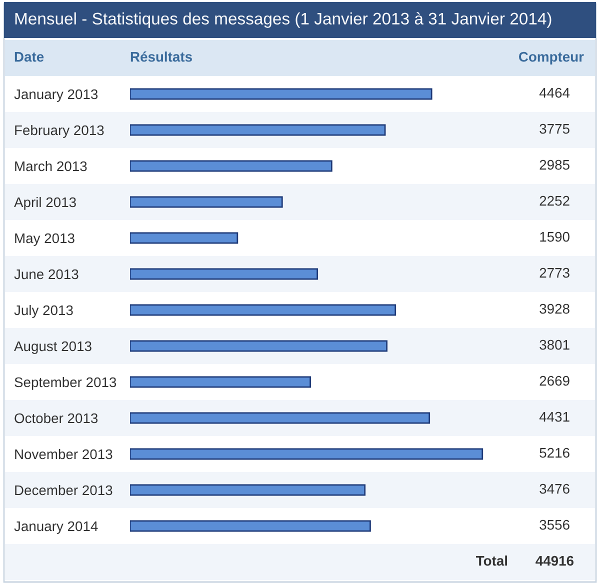 Image resolution: width=600 pixels, height=585 pixels. Describe the element at coordinates (59, 131) in the screenshot. I see `y-tick-label: February 2013` at that location.